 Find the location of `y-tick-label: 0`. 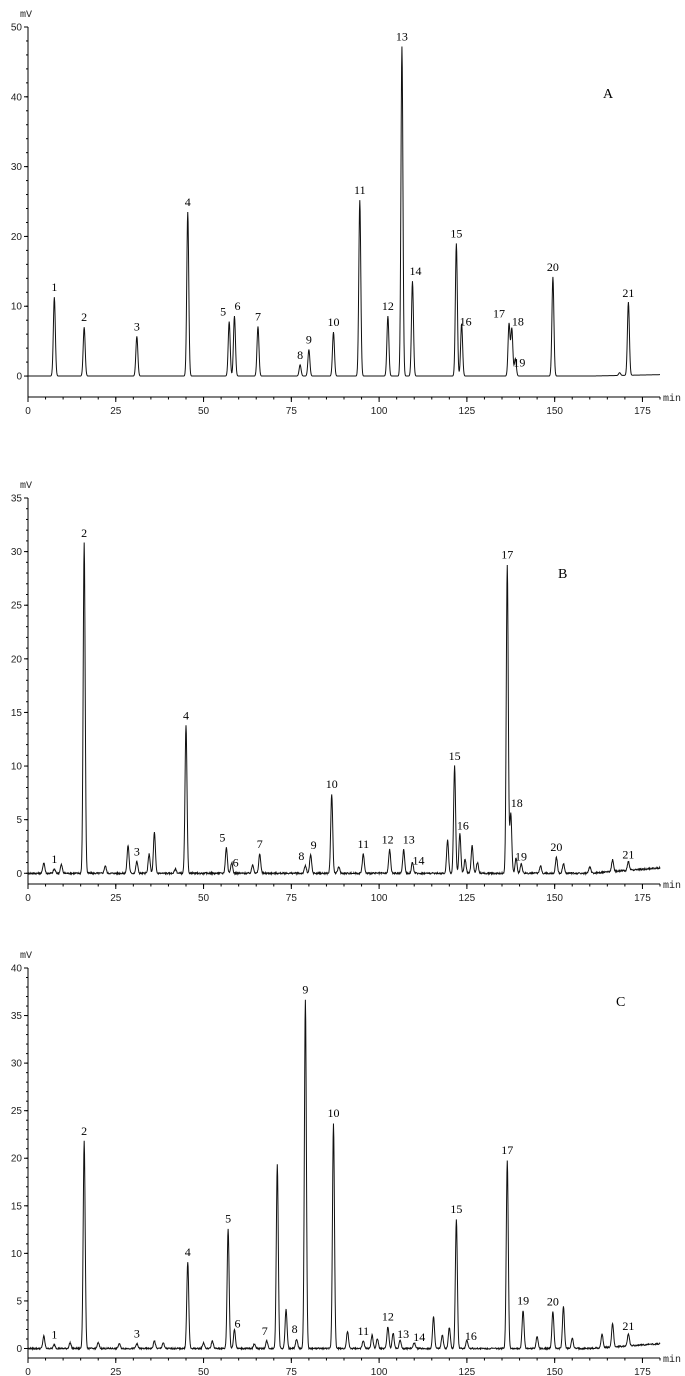

y-tick-label: 0 is located at coordinates (19, 874).